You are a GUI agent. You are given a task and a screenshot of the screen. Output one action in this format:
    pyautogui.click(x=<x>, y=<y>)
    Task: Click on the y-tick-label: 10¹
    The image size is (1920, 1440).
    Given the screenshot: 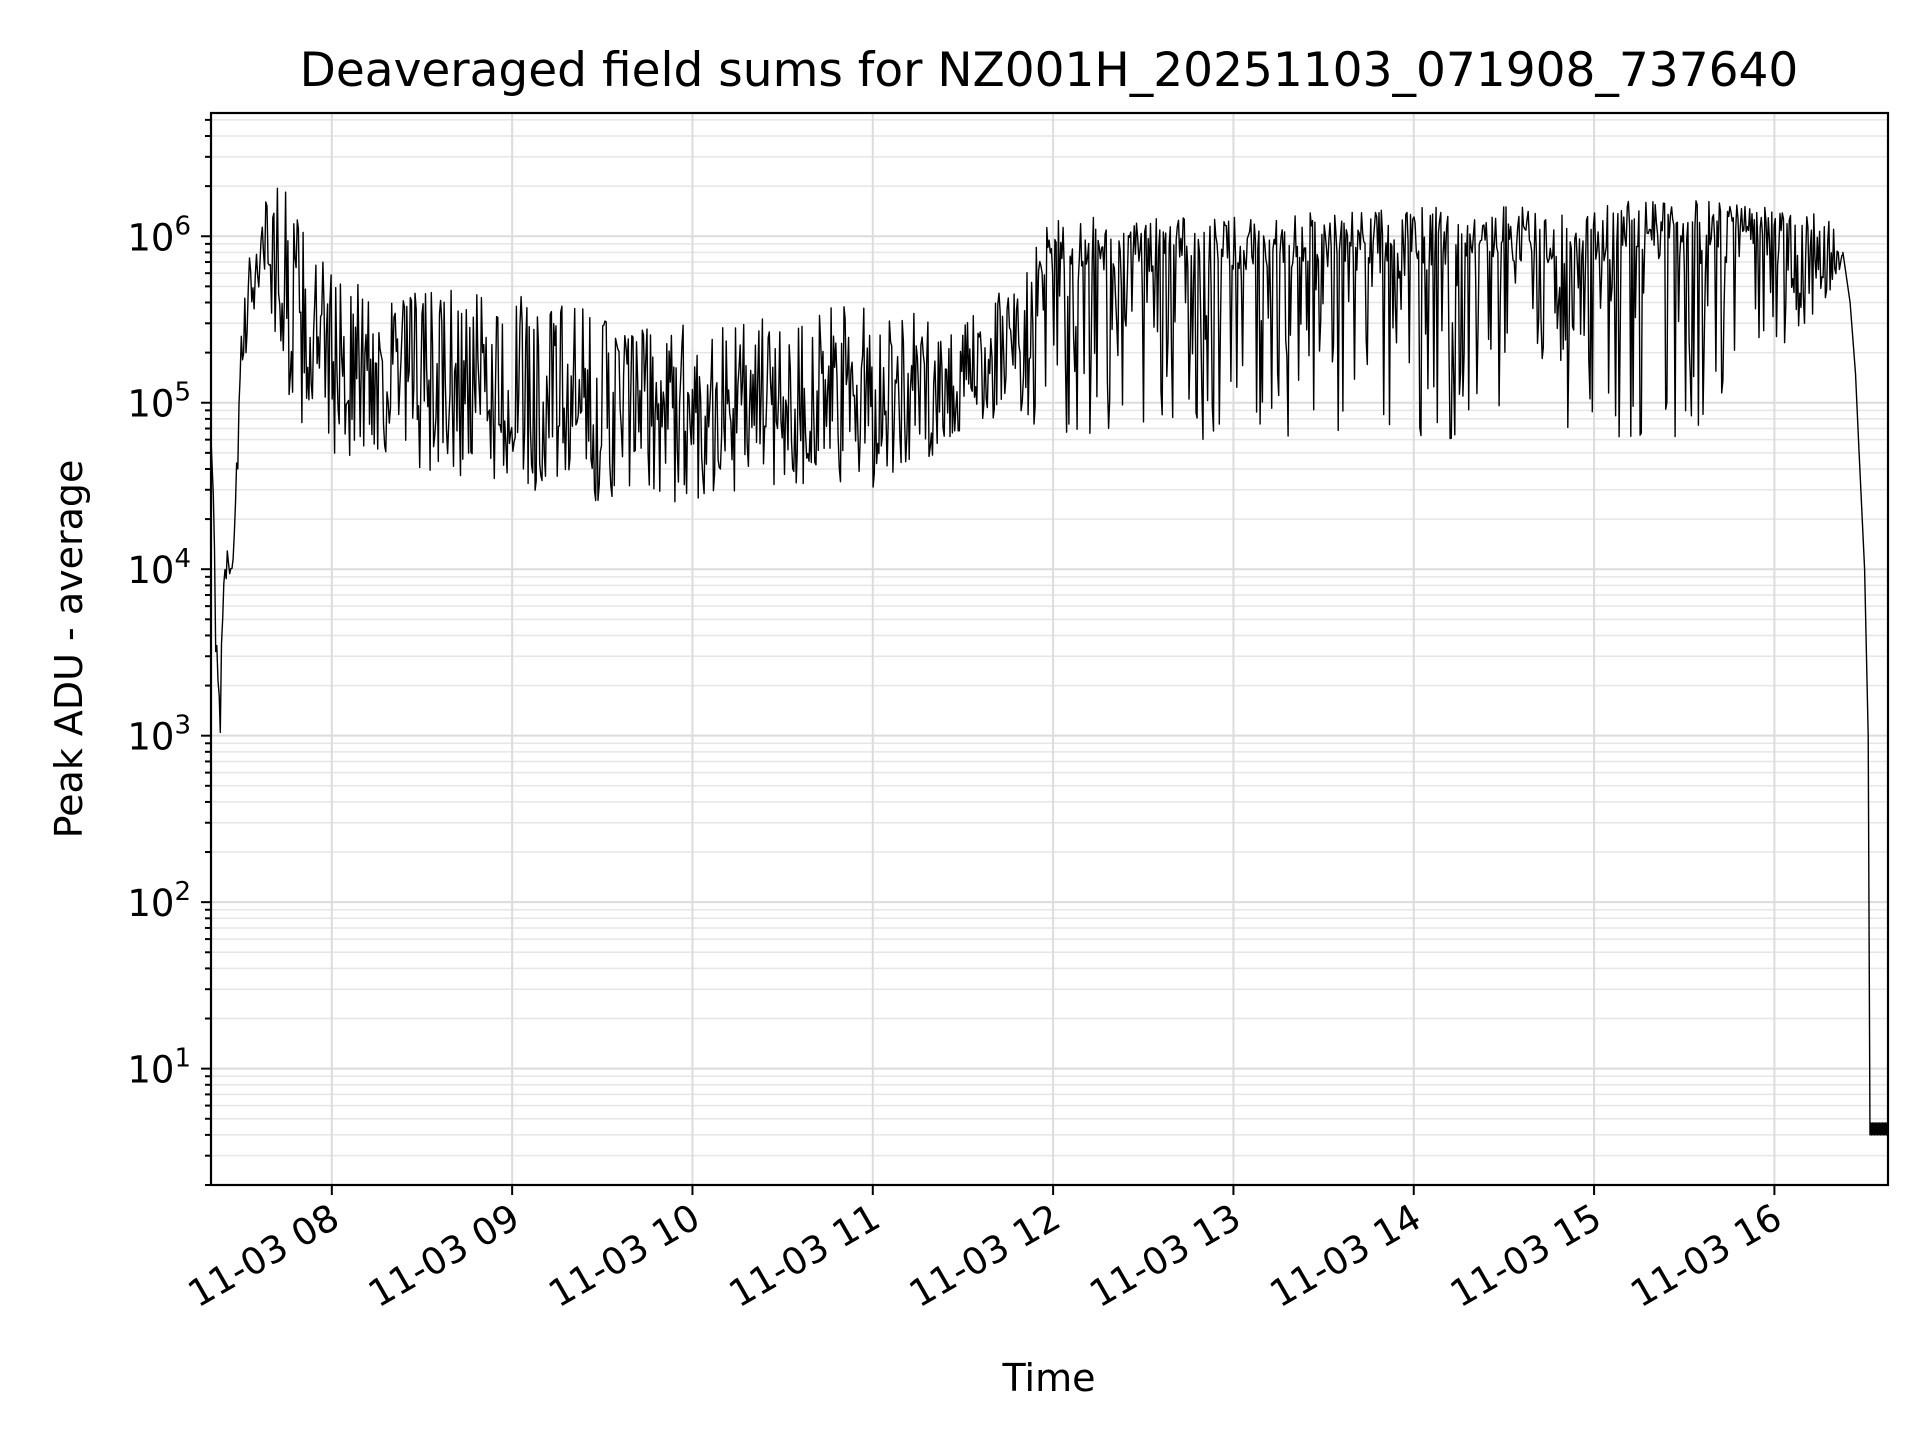 What is the action you would take?
    pyautogui.click(x=159, y=1068)
    